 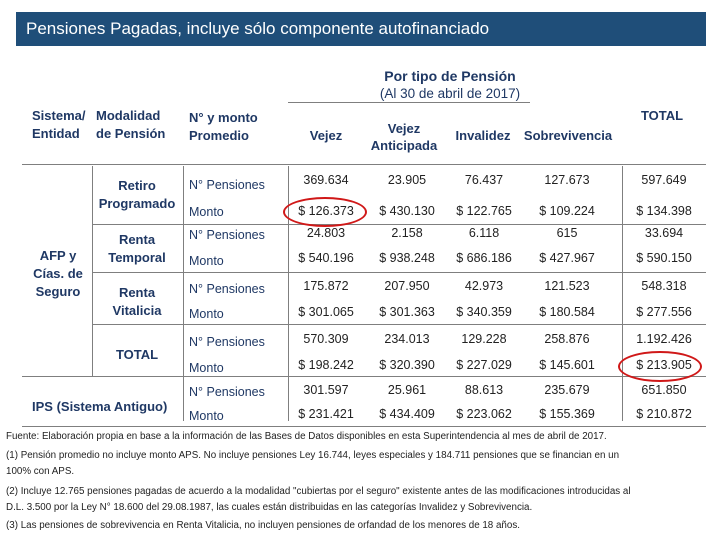 I want to click on group-header-rule, so click(x=409, y=102).